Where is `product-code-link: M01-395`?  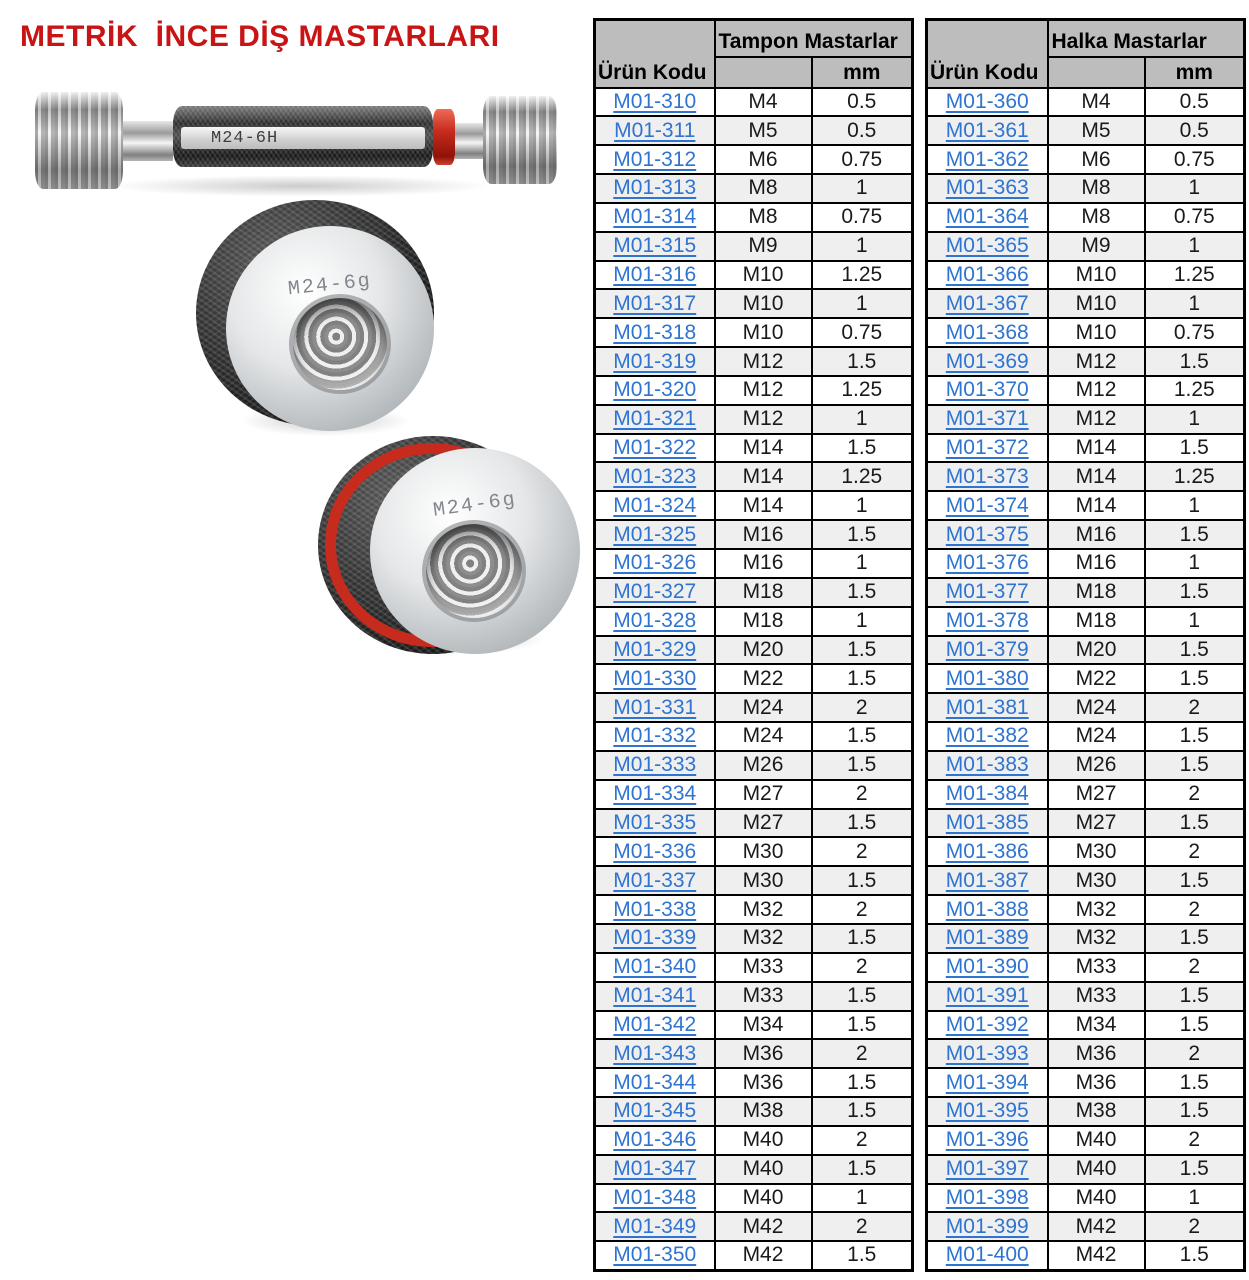 product-code-link: M01-395 is located at coordinates (987, 1111).